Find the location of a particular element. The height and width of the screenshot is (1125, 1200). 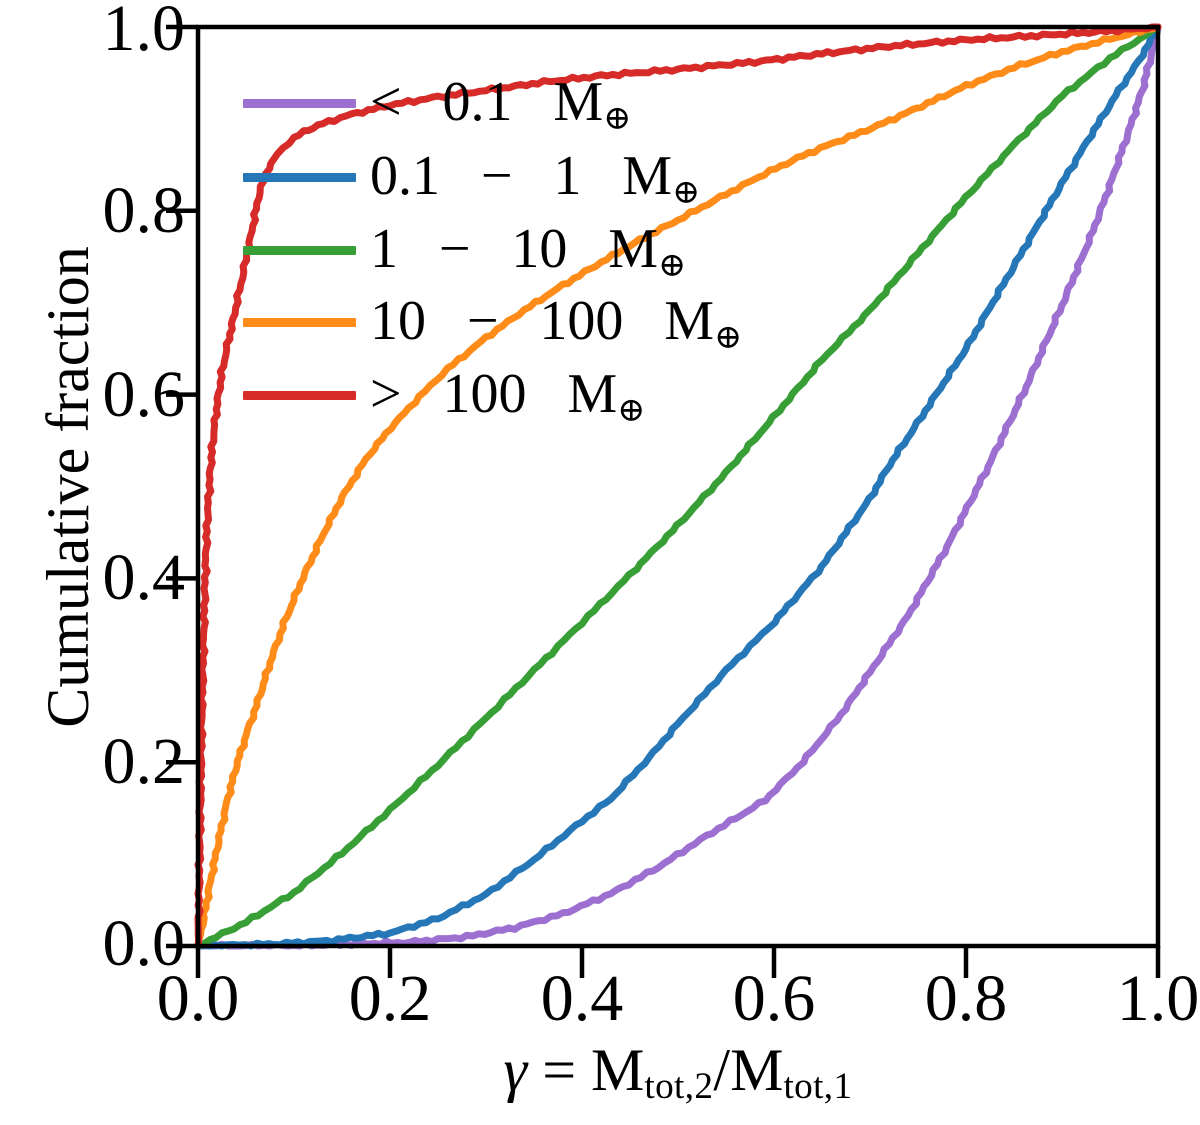

legend-swatch-green is located at coordinates (299, 250).